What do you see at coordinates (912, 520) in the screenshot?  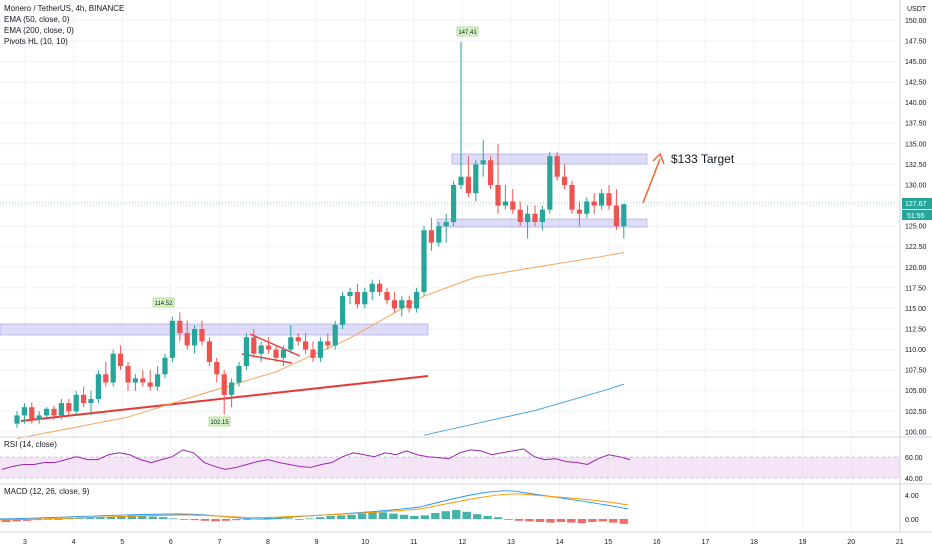 I see `macd-tick-0: 0.00` at bounding box center [912, 520].